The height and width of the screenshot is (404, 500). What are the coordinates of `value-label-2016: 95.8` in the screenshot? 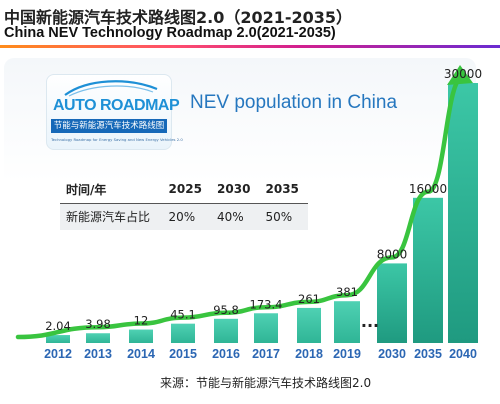 It's located at (226, 310).